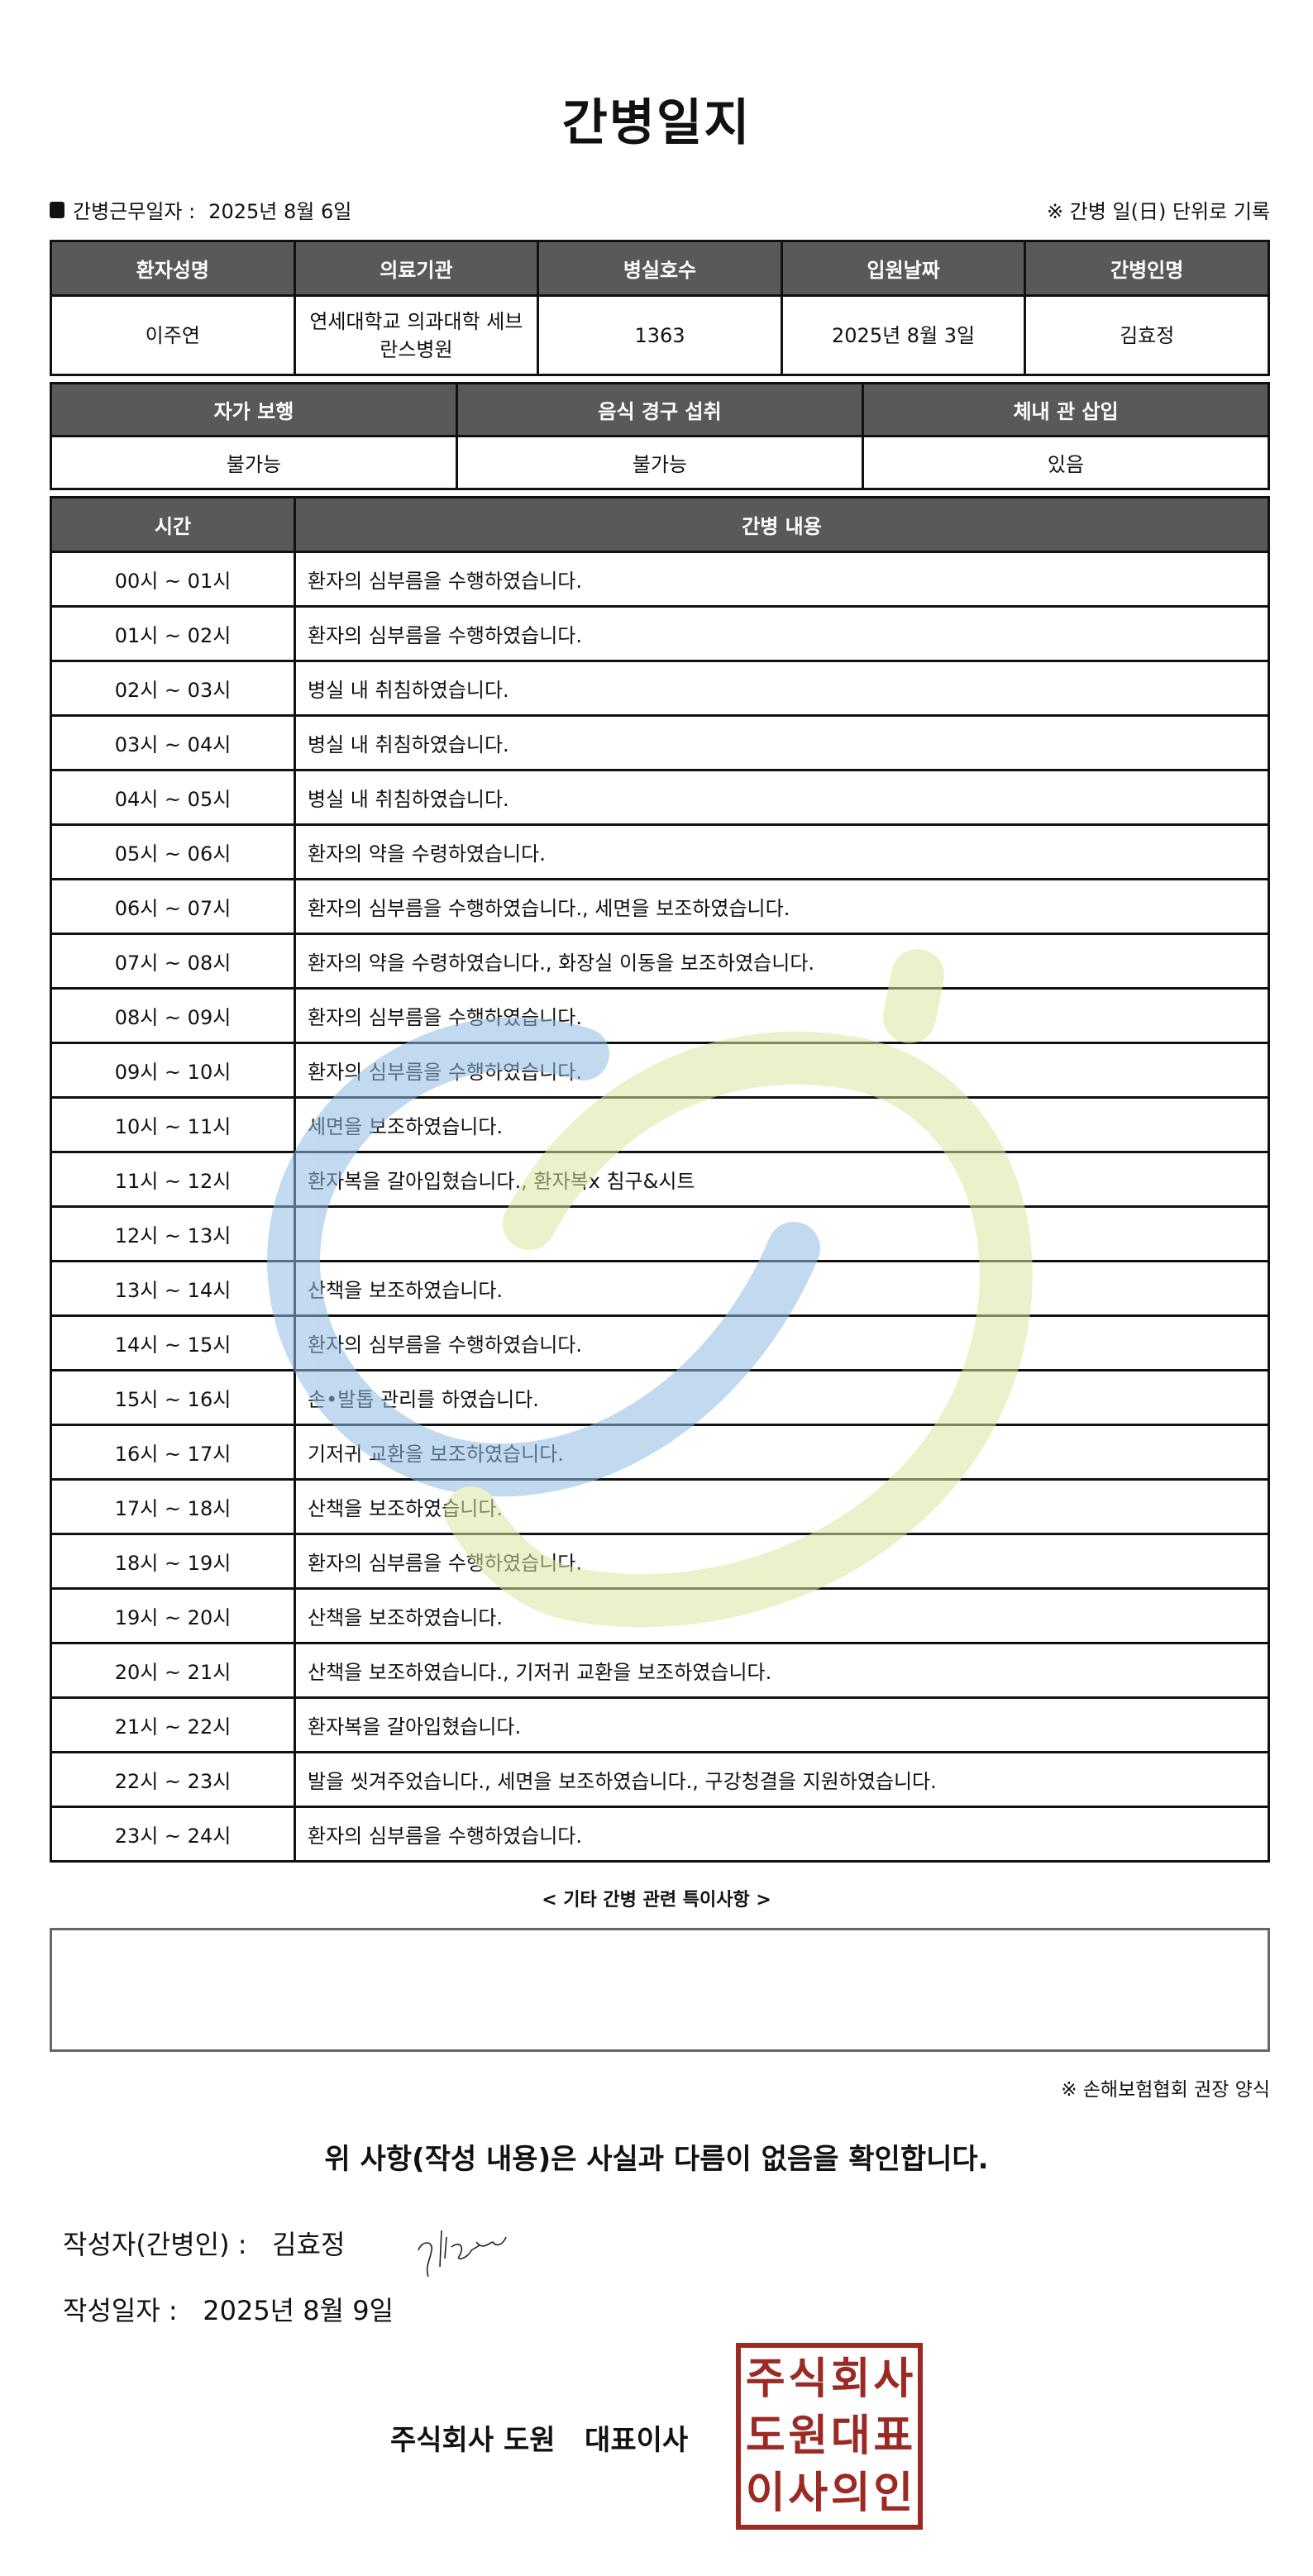  What do you see at coordinates (765, 2379) in the screenshot?
I see `seal-character: 주` at bounding box center [765, 2379].